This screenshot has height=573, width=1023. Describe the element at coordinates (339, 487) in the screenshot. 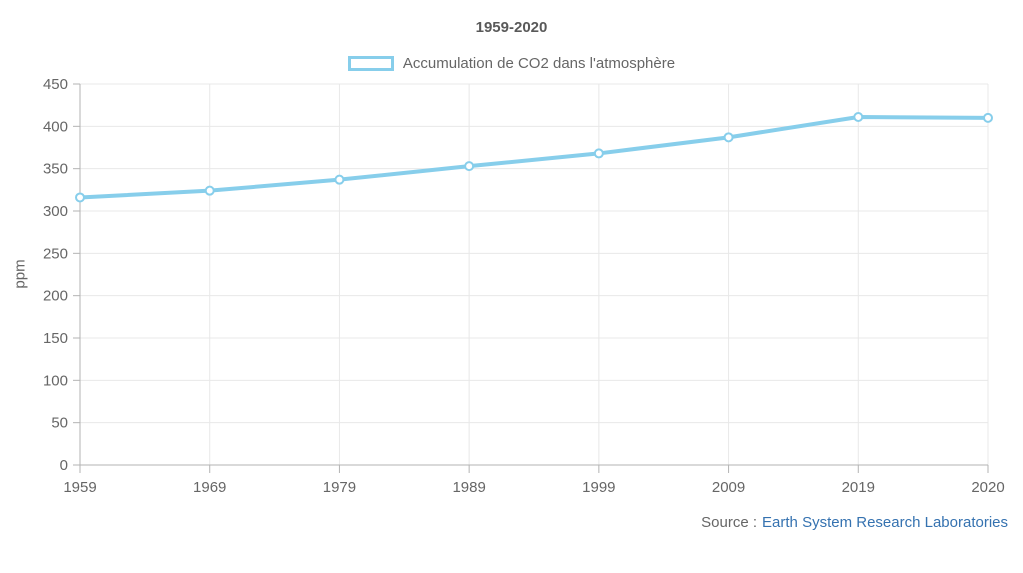

I see `x-tick-label: 1979` at that location.